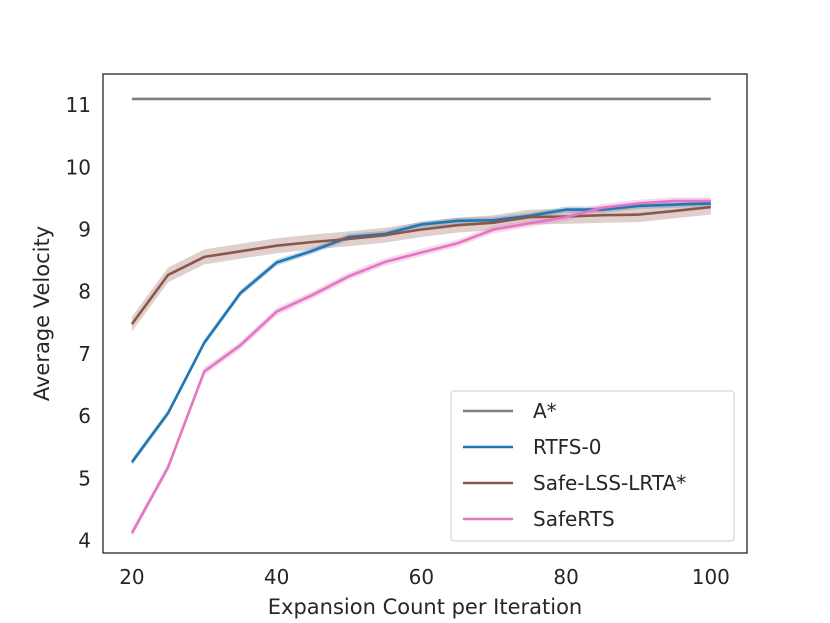 This screenshot has height=623, width=830. I want to click on a-legend-label: A*, so click(545, 411).